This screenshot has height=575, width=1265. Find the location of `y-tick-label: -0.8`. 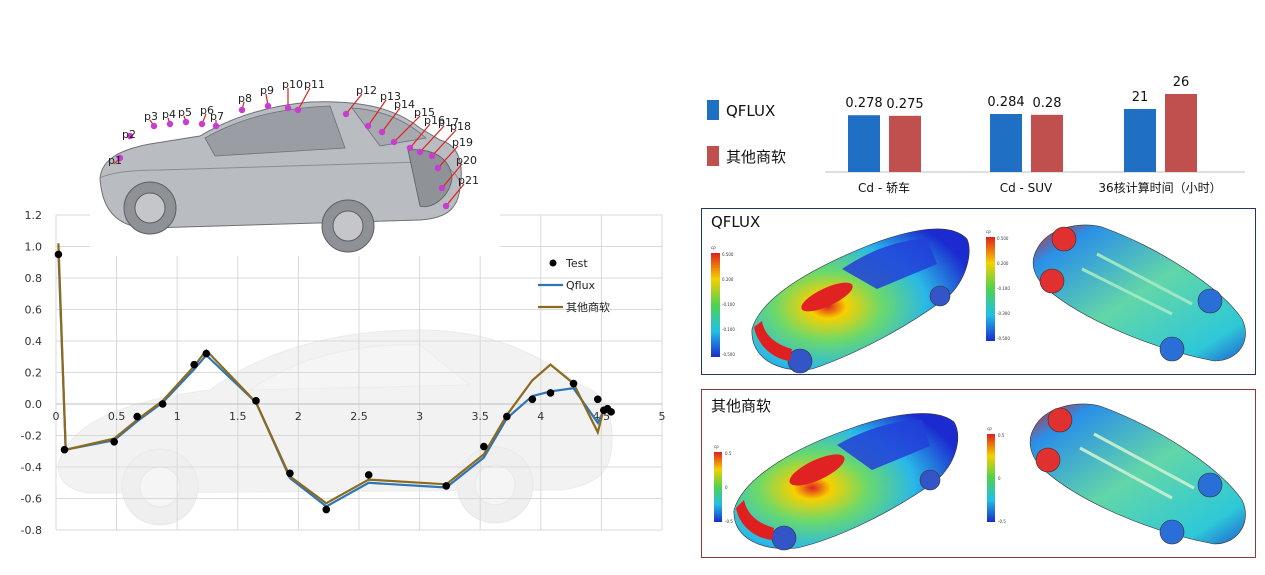

y-tick-label: -0.8 is located at coordinates (31, 530).